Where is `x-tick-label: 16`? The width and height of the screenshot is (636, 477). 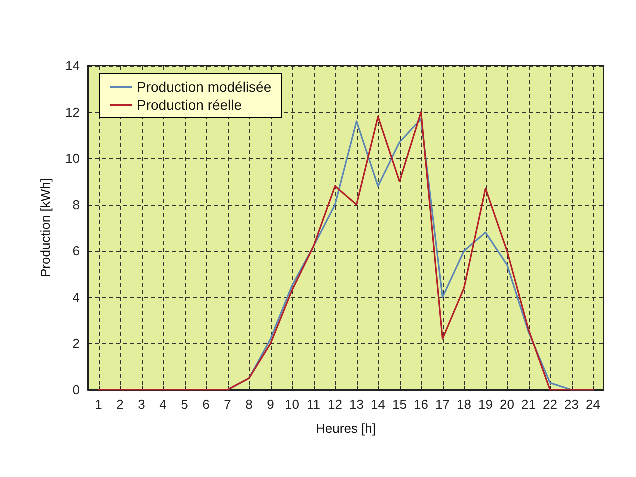 x-tick-label: 16 is located at coordinates (421, 404).